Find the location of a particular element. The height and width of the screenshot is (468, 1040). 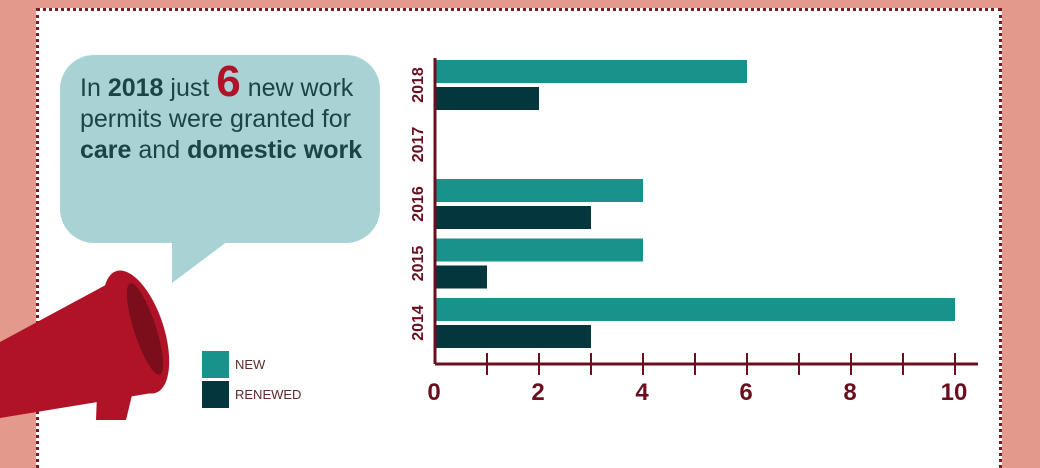

x-tick-label-0: 0 is located at coordinates (433, 392).